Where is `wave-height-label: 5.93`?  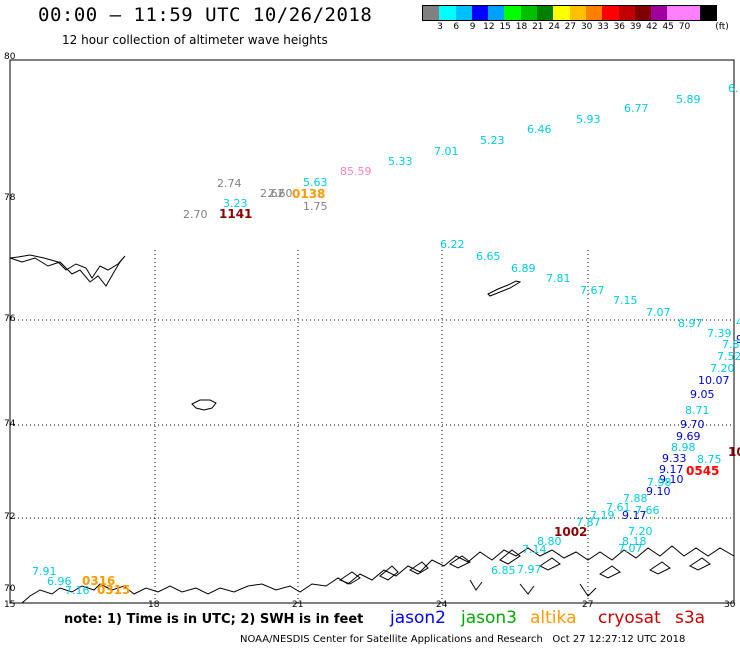 wave-height-label: 5.93 is located at coordinates (588, 119).